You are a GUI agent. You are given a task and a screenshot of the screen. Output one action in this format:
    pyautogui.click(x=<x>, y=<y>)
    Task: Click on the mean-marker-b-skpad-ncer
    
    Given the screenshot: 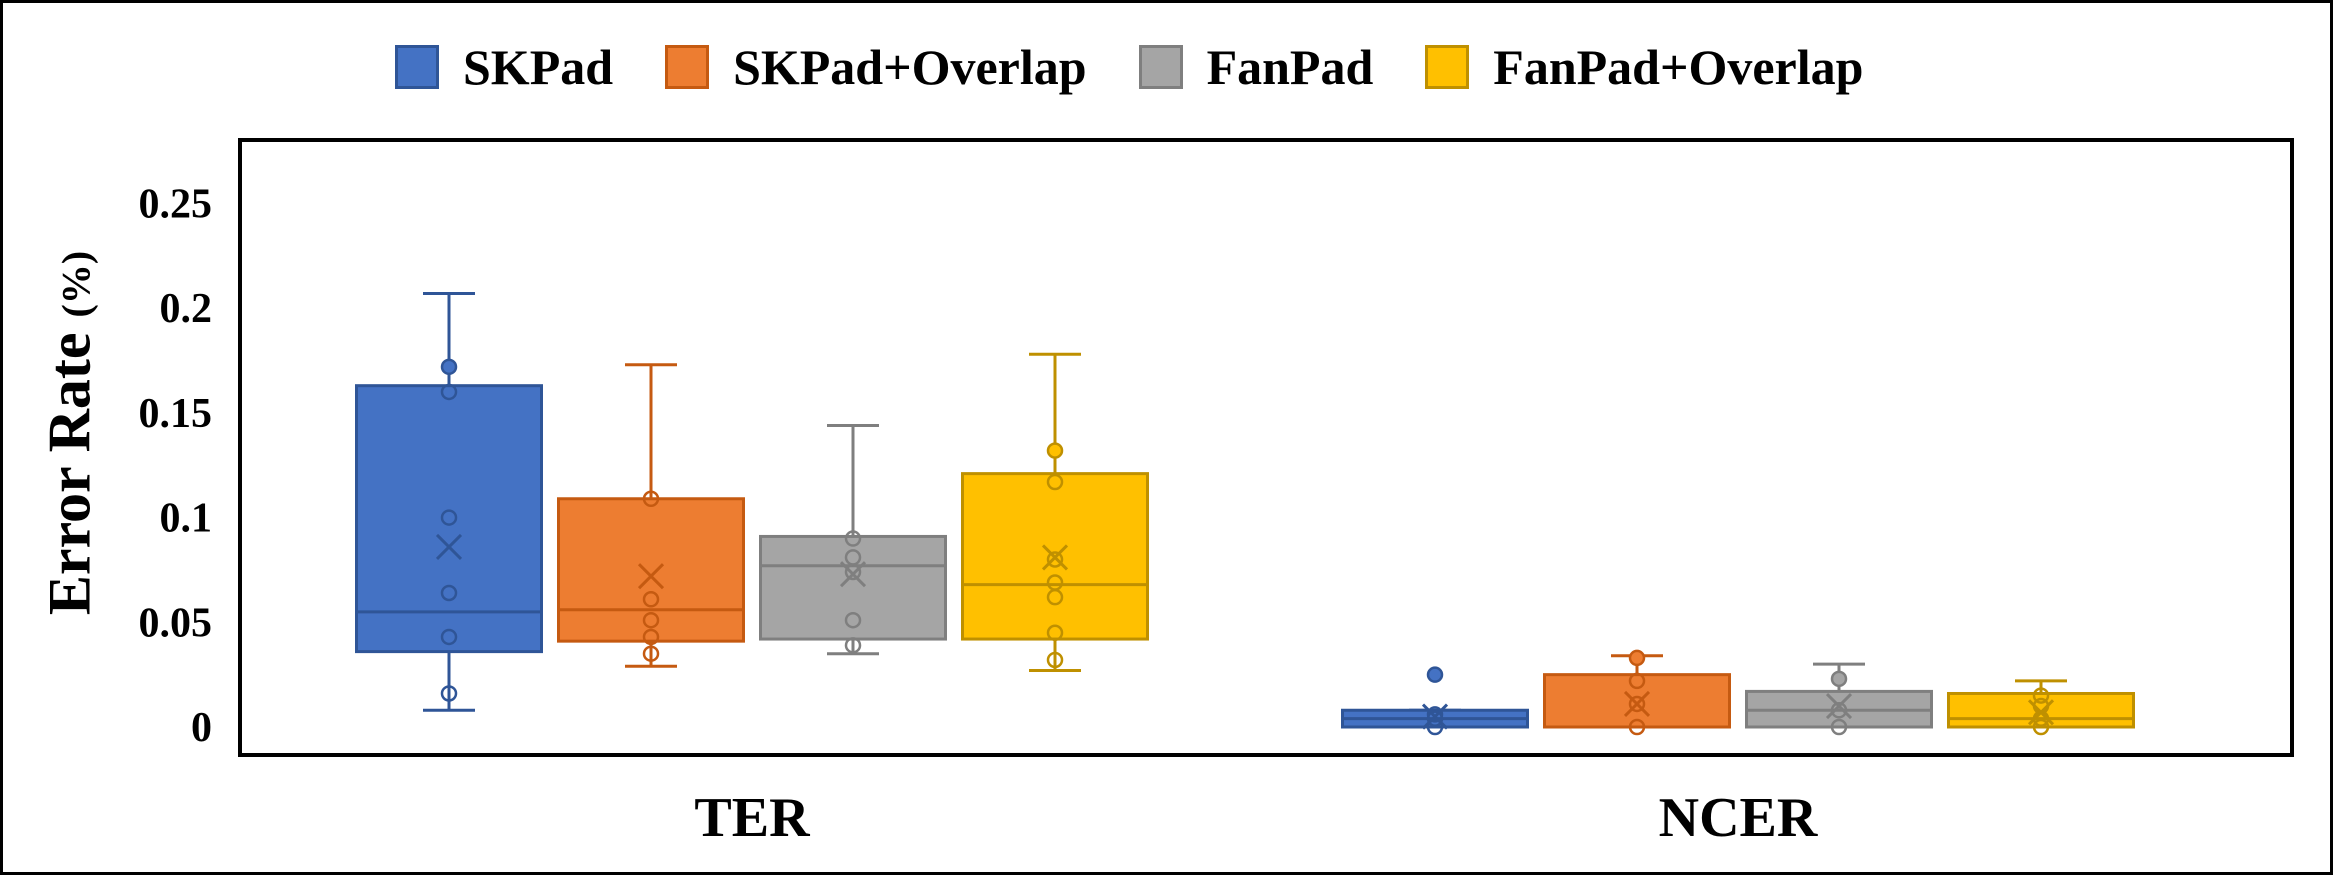 What is the action you would take?
    pyautogui.click(x=1435, y=716)
    